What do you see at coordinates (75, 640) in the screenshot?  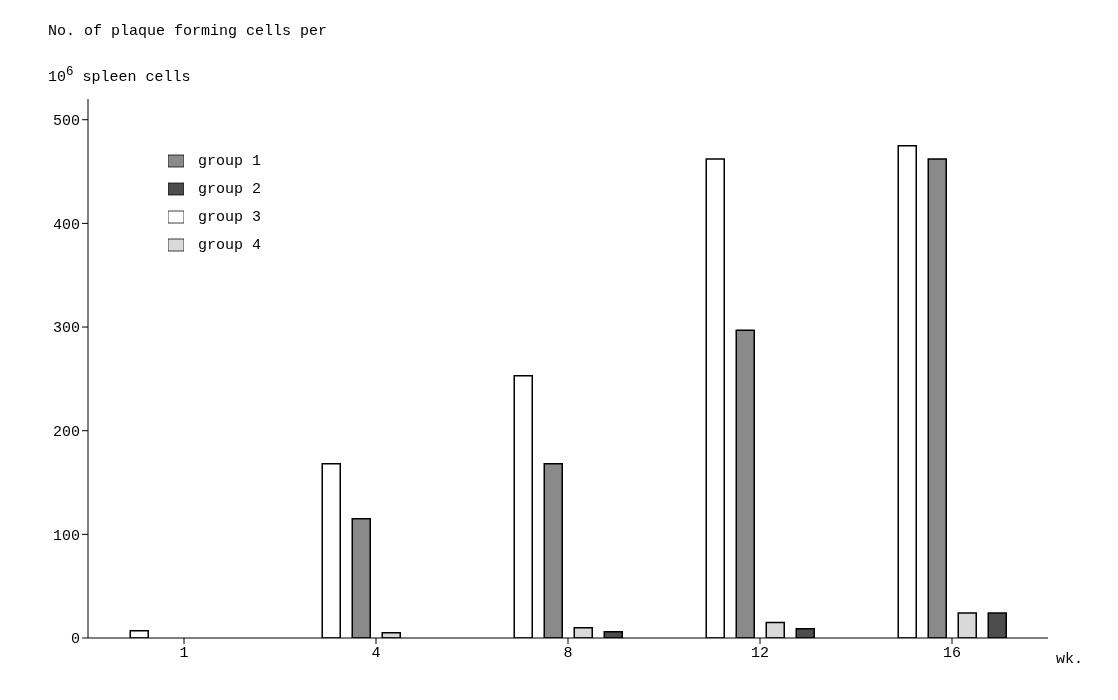 I see `y-tick-label: 0` at bounding box center [75, 640].